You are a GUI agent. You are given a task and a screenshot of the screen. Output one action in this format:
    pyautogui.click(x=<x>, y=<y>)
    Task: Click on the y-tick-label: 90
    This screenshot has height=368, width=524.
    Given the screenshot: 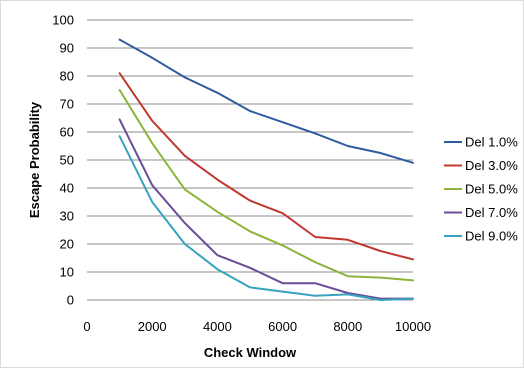 What is the action you would take?
    pyautogui.click(x=67, y=48)
    